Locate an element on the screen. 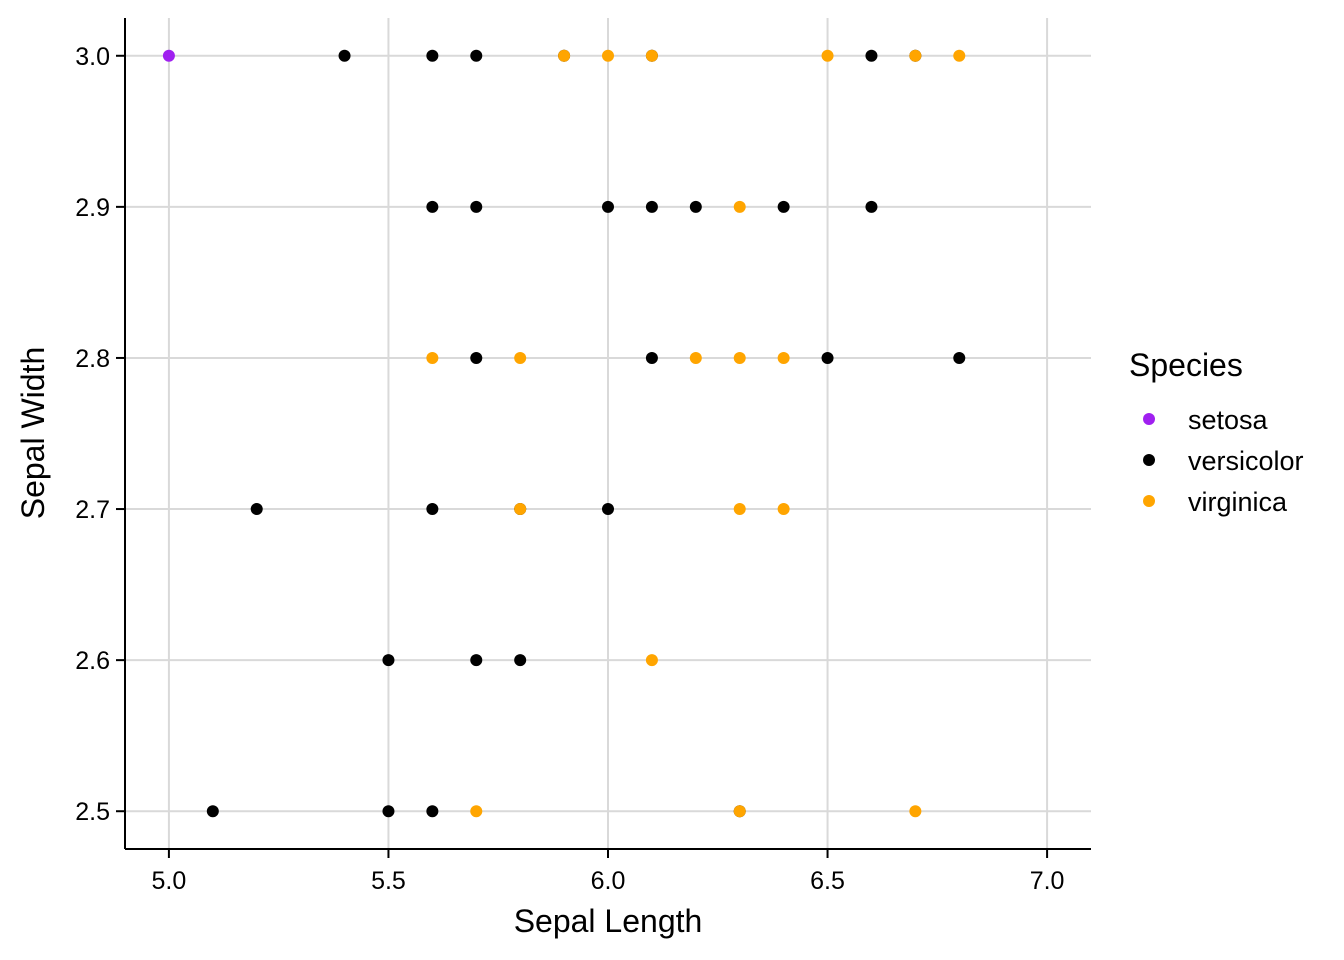  data-point-setosa is located at coordinates (168, 55).